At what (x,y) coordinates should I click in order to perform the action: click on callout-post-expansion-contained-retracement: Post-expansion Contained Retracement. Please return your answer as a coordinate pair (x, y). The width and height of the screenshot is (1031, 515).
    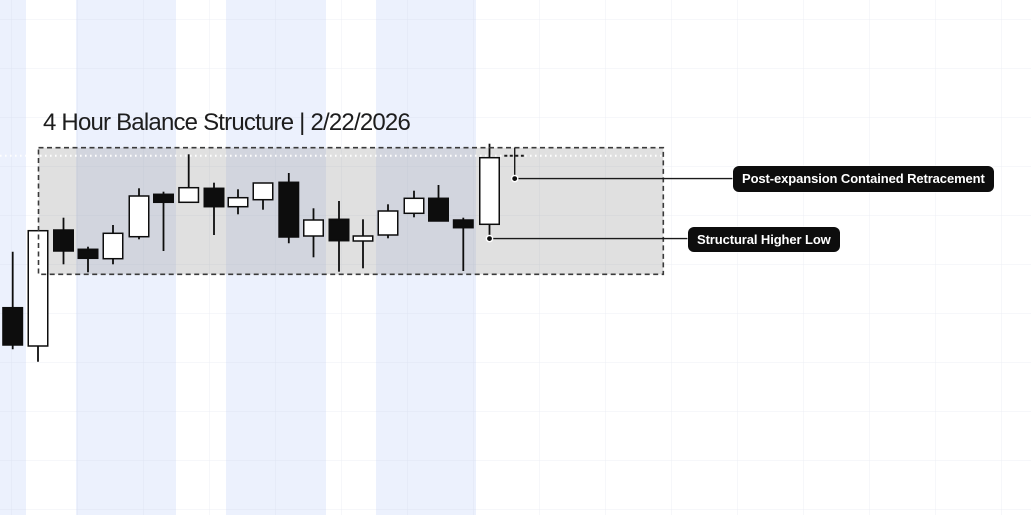
    Looking at the image, I should click on (863, 179).